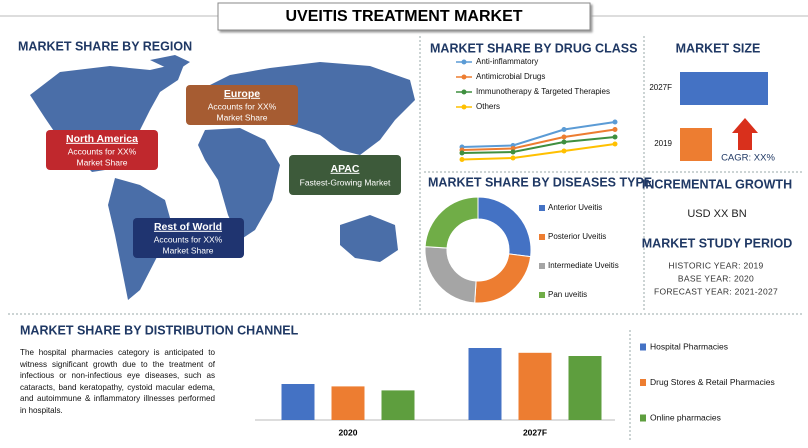 This screenshot has height=448, width=808. Describe the element at coordinates (717, 184) in the screenshot. I see `section-heading: INCREMENTAL GROWTH` at that location.